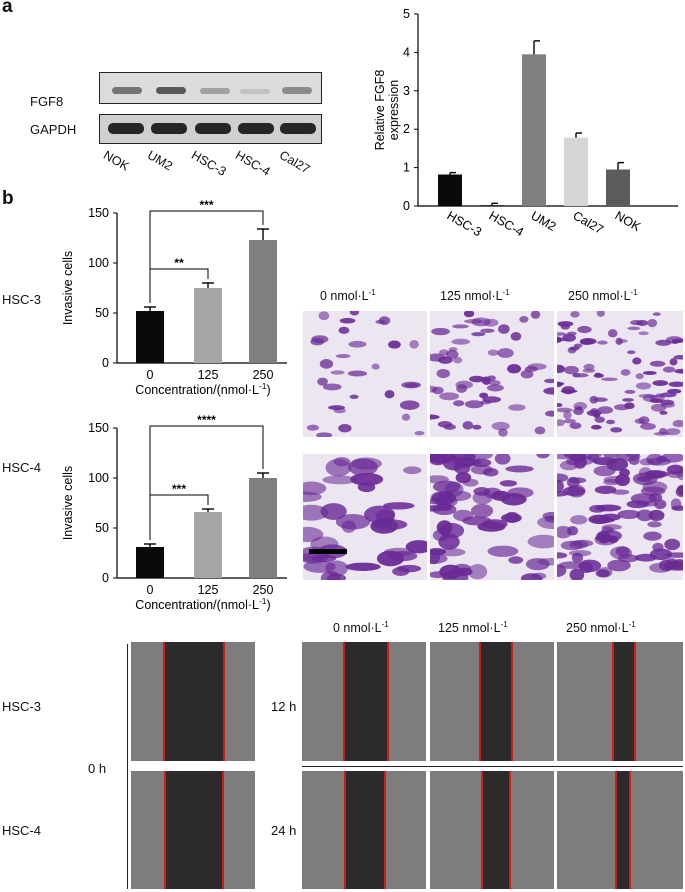 The width and height of the screenshot is (685, 892). What do you see at coordinates (116, 161) in the screenshot?
I see `lane-label: NOK` at bounding box center [116, 161].